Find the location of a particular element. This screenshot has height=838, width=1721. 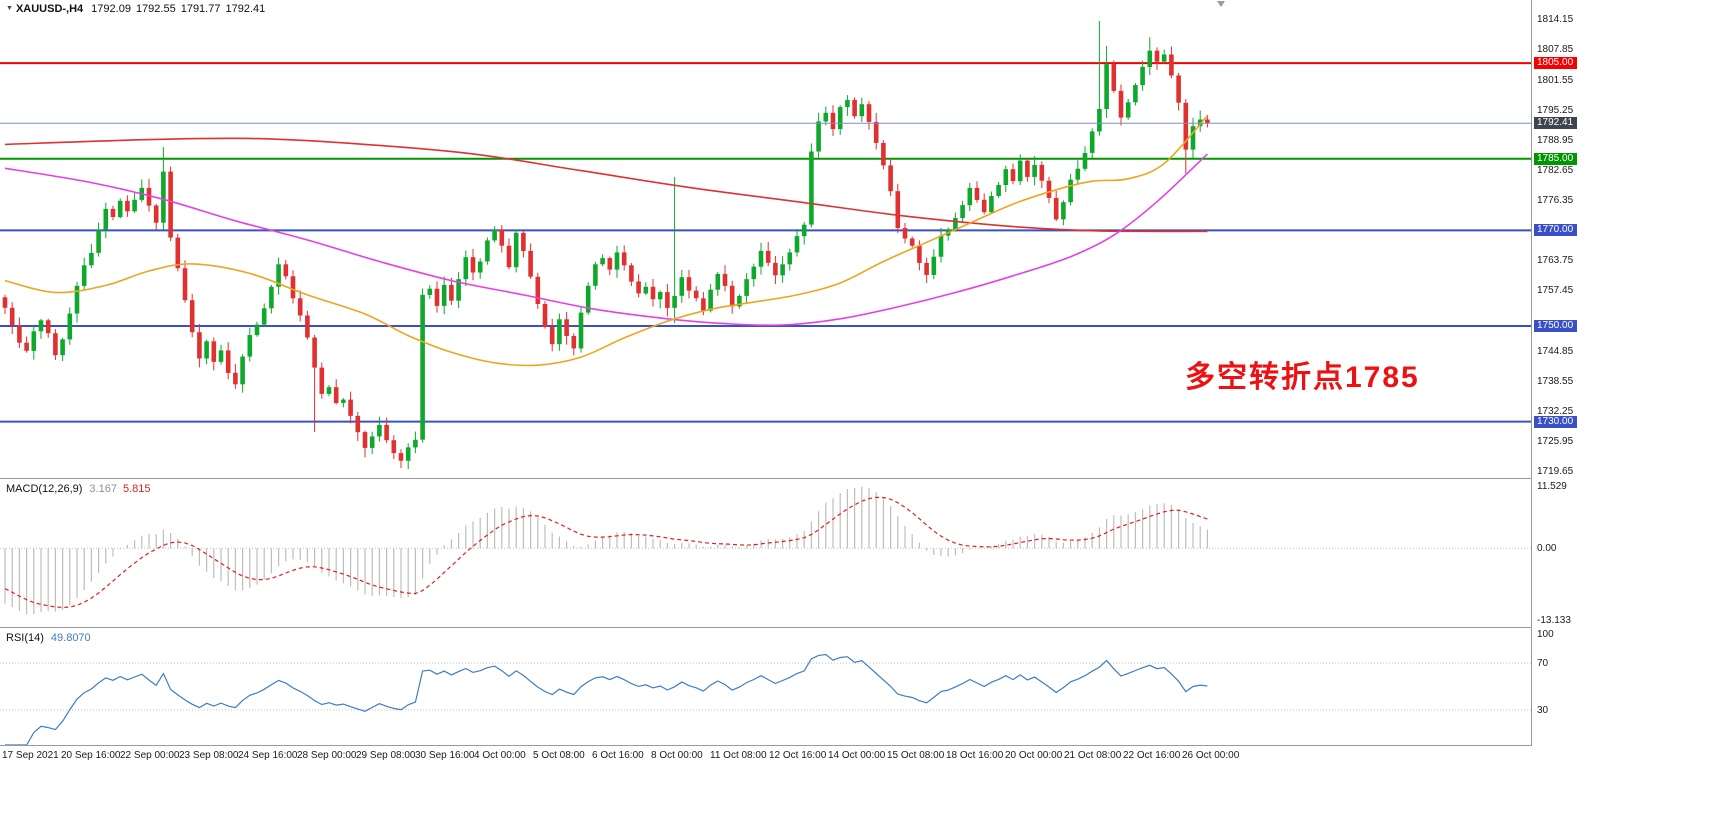

time-axis-label: 23 Sep 08:00 is located at coordinates (209, 755).